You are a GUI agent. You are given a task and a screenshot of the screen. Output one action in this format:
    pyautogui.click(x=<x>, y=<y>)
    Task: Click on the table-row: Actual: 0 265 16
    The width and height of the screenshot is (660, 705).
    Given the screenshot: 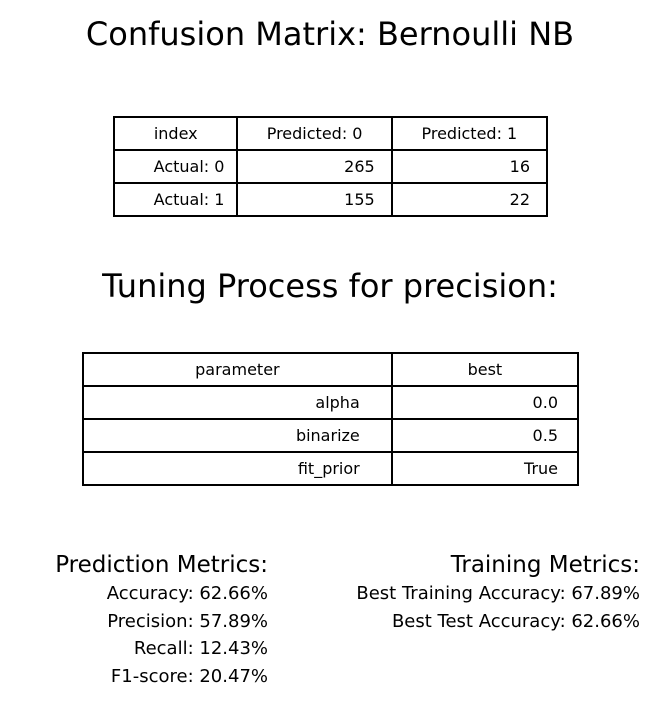 What is the action you would take?
    pyautogui.click(x=330, y=166)
    